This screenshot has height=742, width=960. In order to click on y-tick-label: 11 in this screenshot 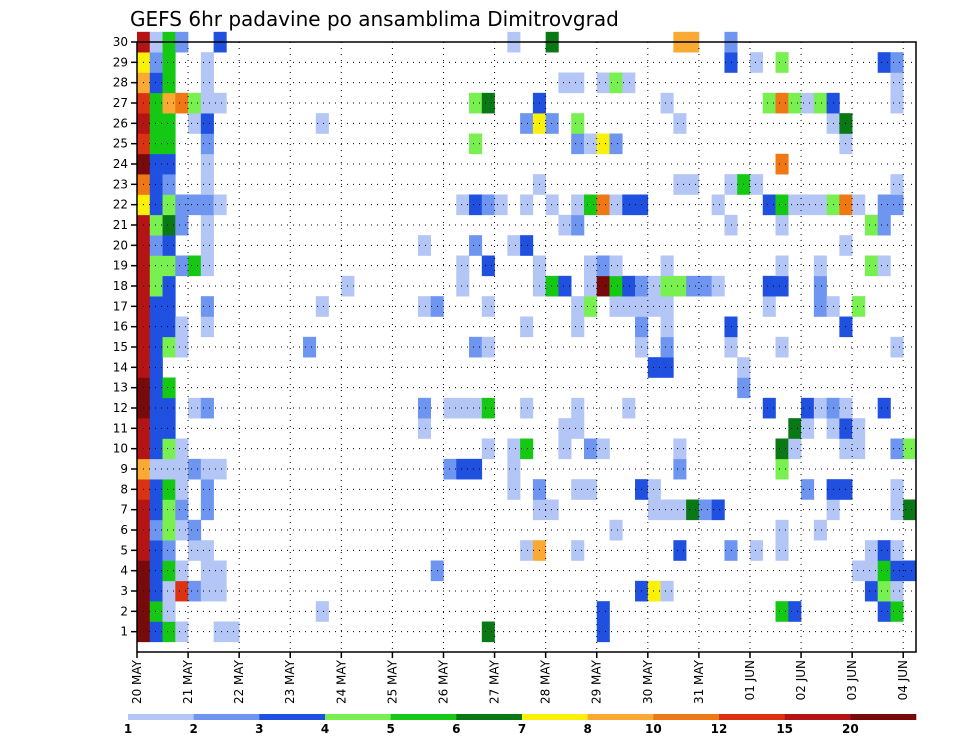, I will do `click(120, 428)`.